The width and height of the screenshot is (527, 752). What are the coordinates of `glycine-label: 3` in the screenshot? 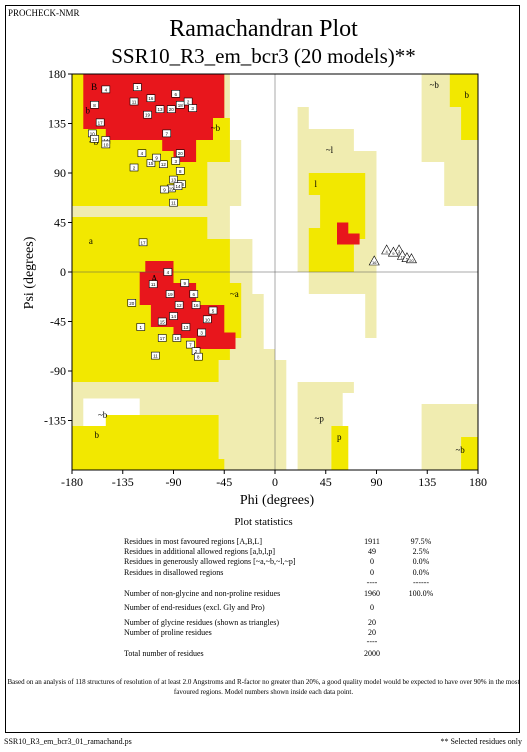 It's located at (399, 251).